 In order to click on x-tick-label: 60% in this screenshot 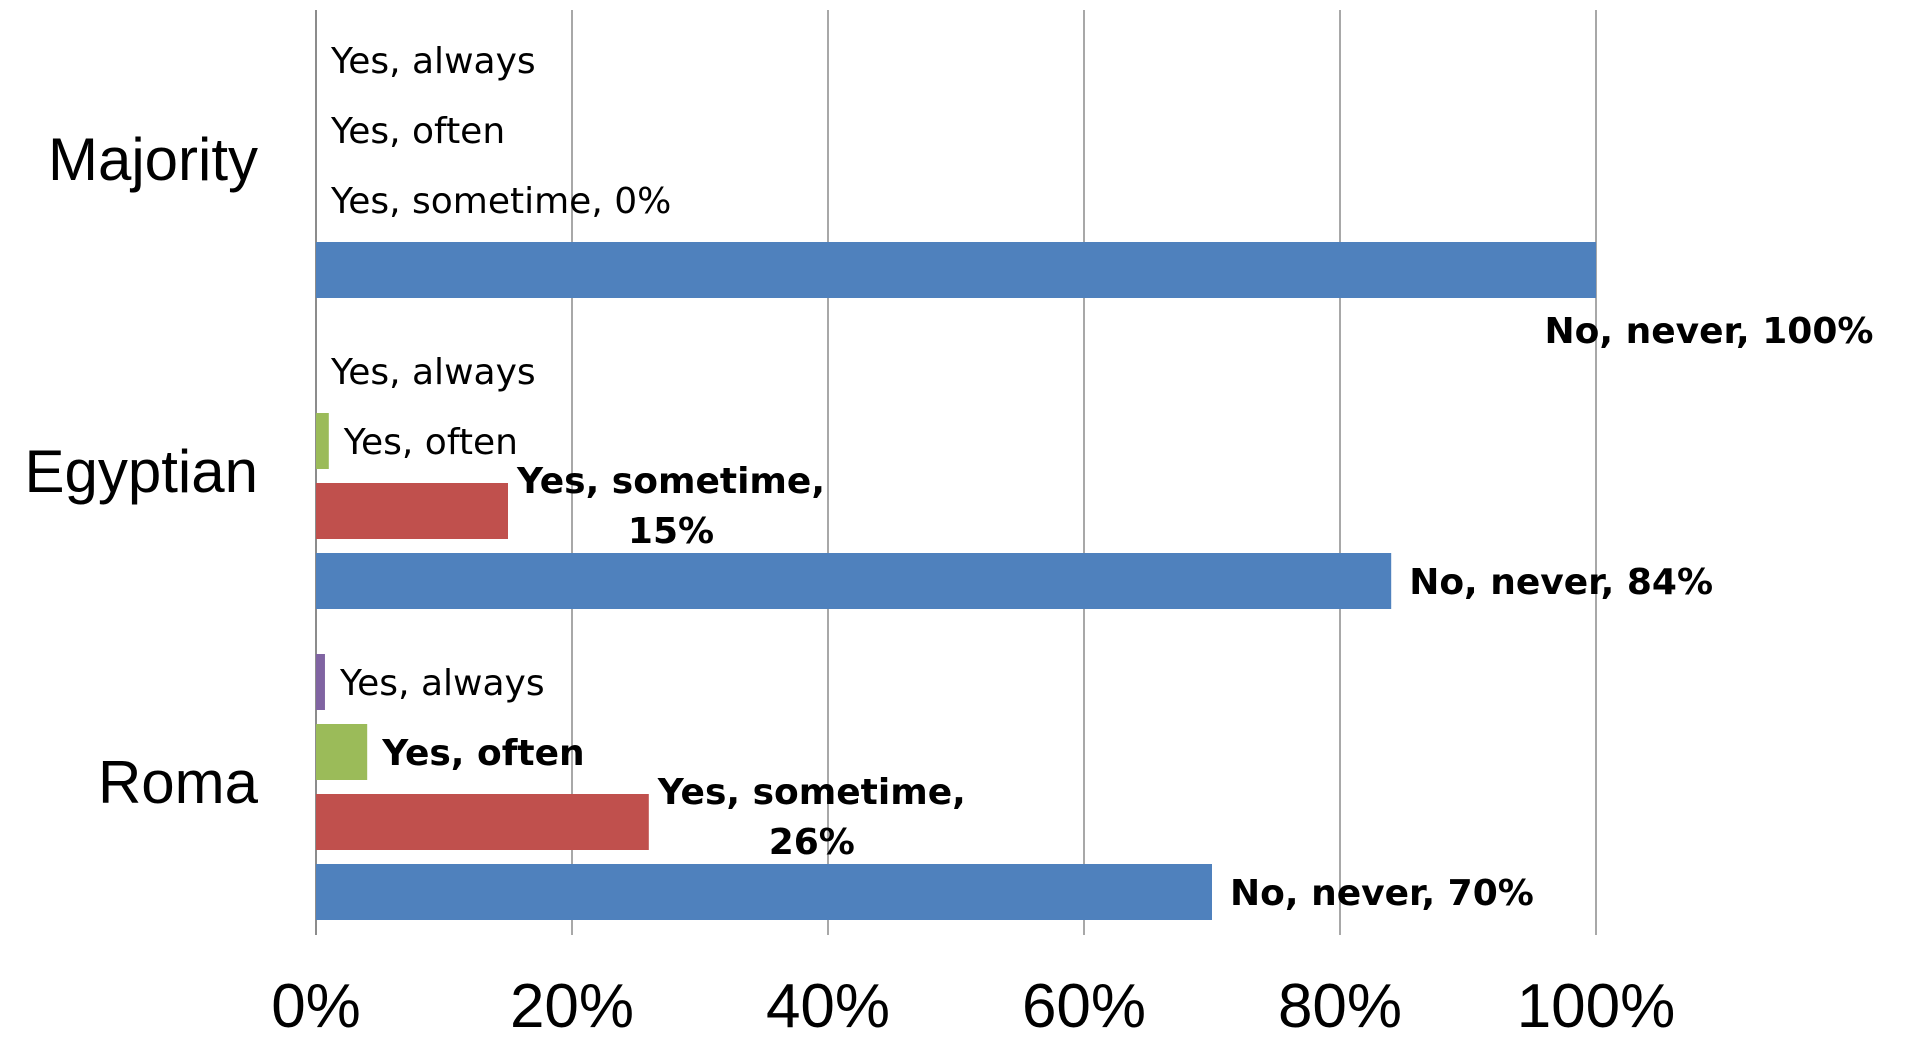, I will do `click(1084, 1004)`.